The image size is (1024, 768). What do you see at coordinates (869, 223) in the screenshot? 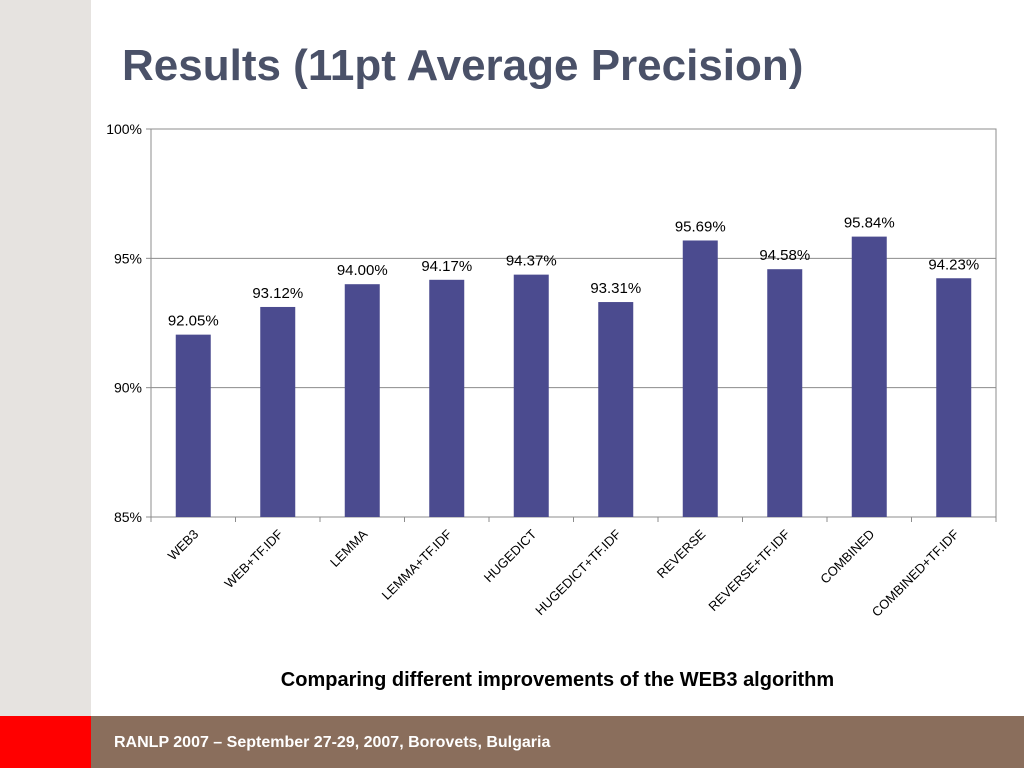
I see `data-label: 95.84%` at bounding box center [869, 223].